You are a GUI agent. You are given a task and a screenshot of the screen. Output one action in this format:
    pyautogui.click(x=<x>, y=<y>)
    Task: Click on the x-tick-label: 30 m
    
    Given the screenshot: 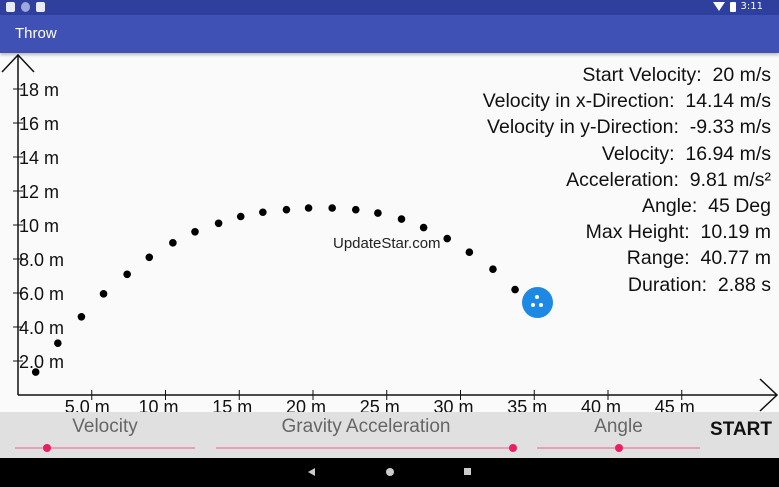 What is the action you would take?
    pyautogui.click(x=454, y=404)
    